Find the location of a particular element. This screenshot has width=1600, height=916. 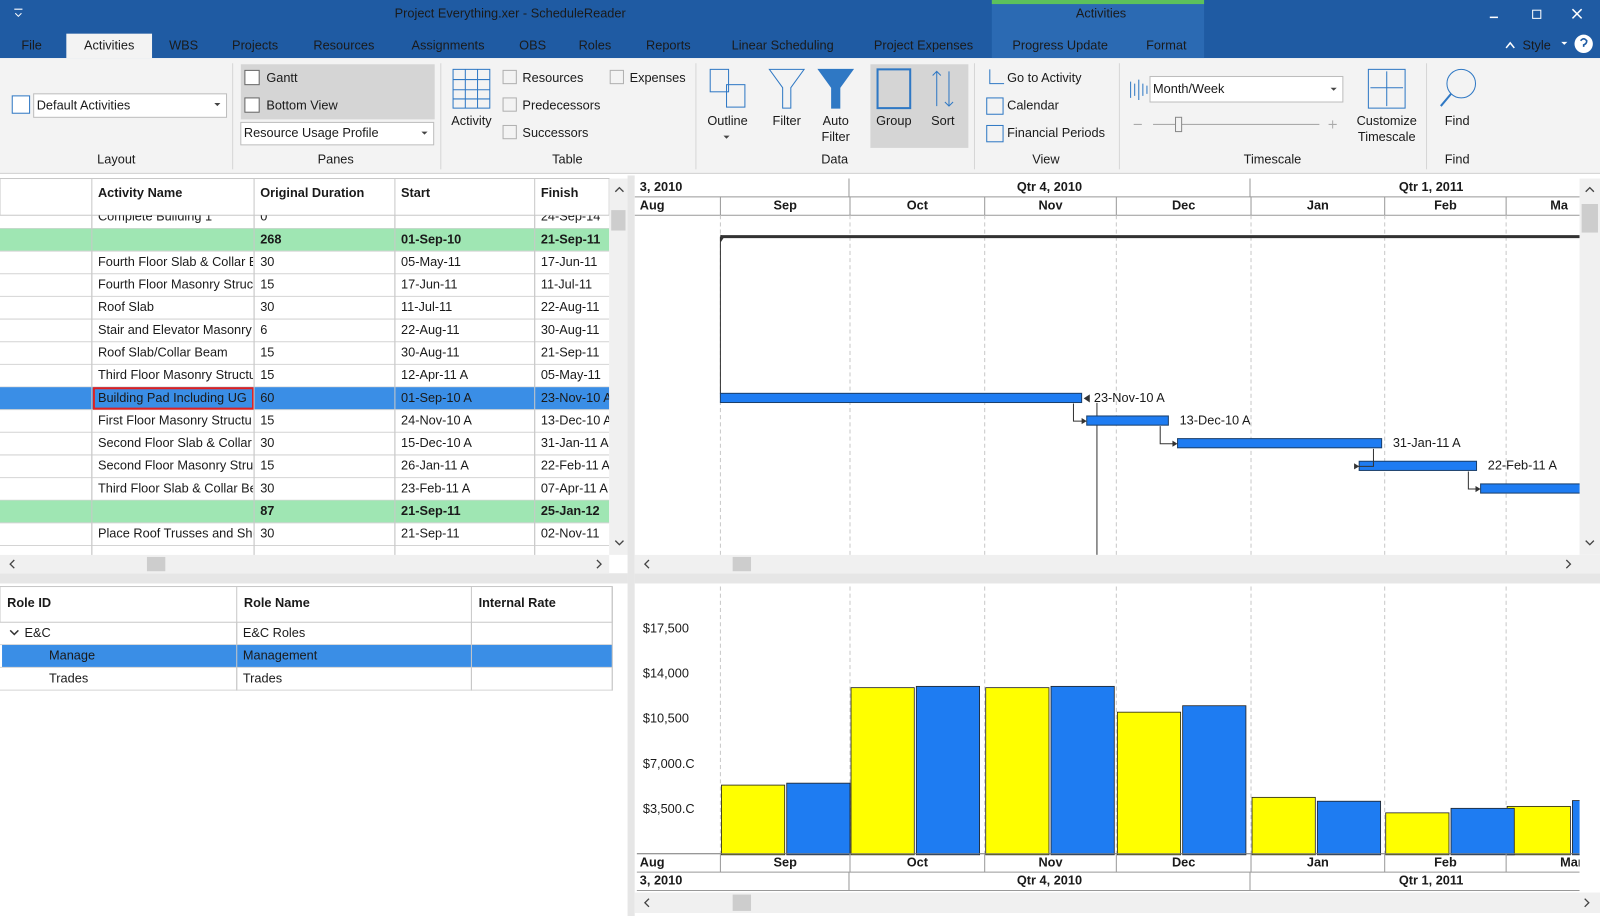

ribbon-tab: File is located at coordinates (31, 44).